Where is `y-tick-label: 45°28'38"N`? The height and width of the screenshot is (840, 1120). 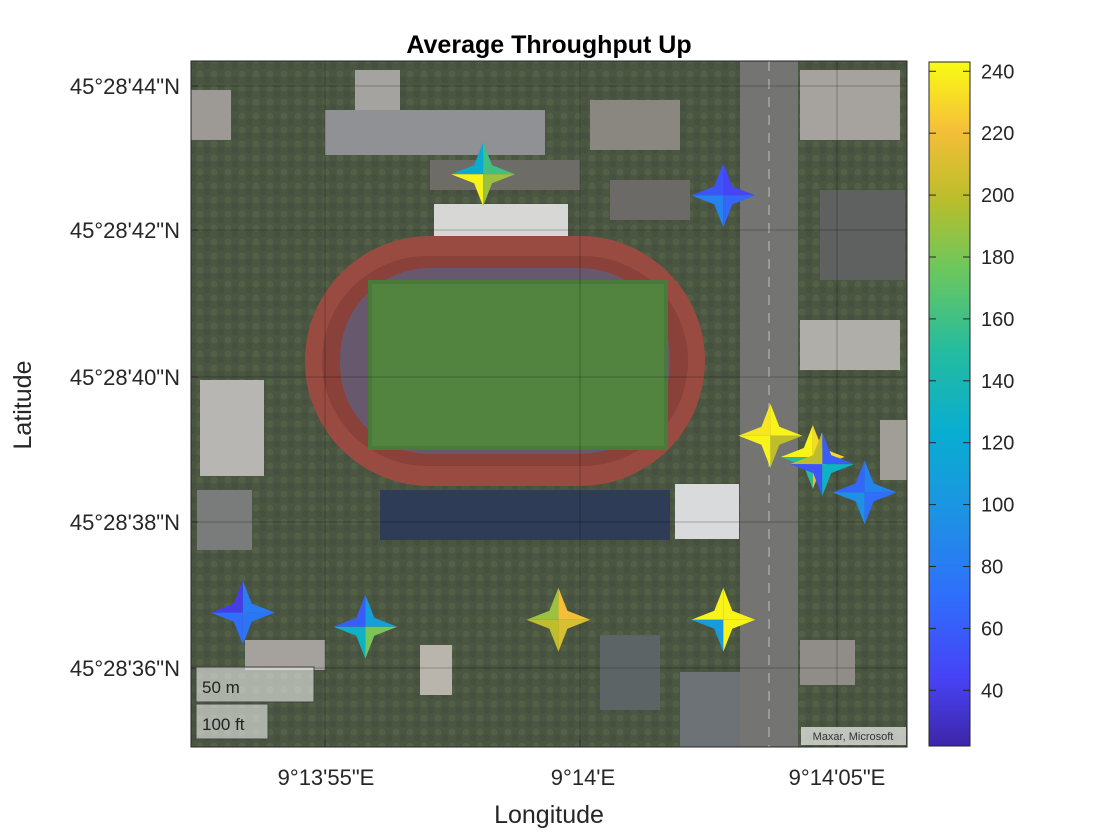
y-tick-label: 45°28'38"N is located at coordinates (125, 522).